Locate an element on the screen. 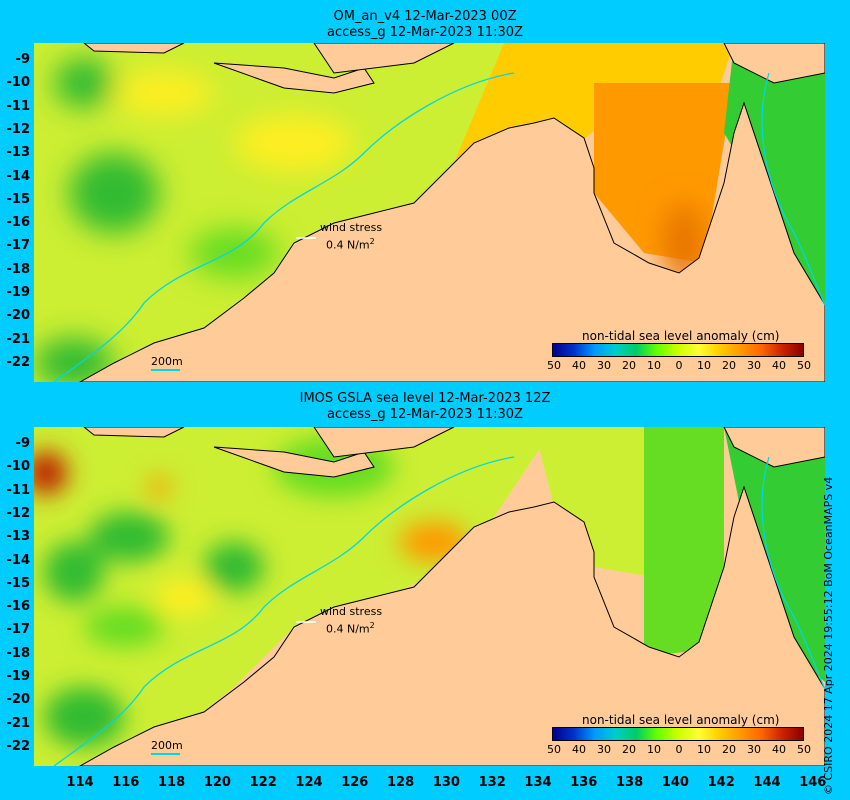 Image resolution: width=850 pixels, height=800 pixels. longitude-tick-label: 116 is located at coordinates (126, 782).